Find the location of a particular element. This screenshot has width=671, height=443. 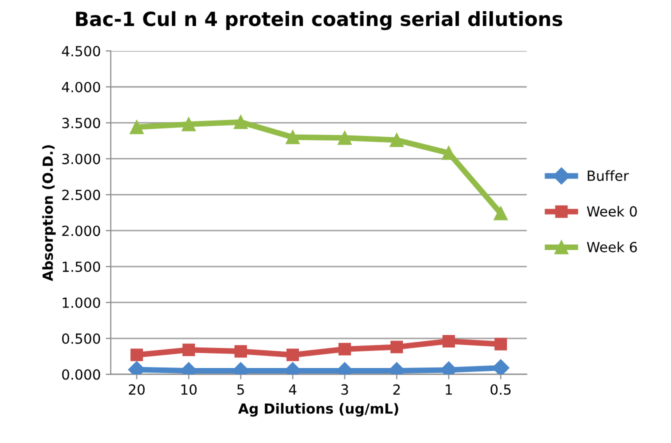

y-tick-label: 4.500 is located at coordinates (81, 51).